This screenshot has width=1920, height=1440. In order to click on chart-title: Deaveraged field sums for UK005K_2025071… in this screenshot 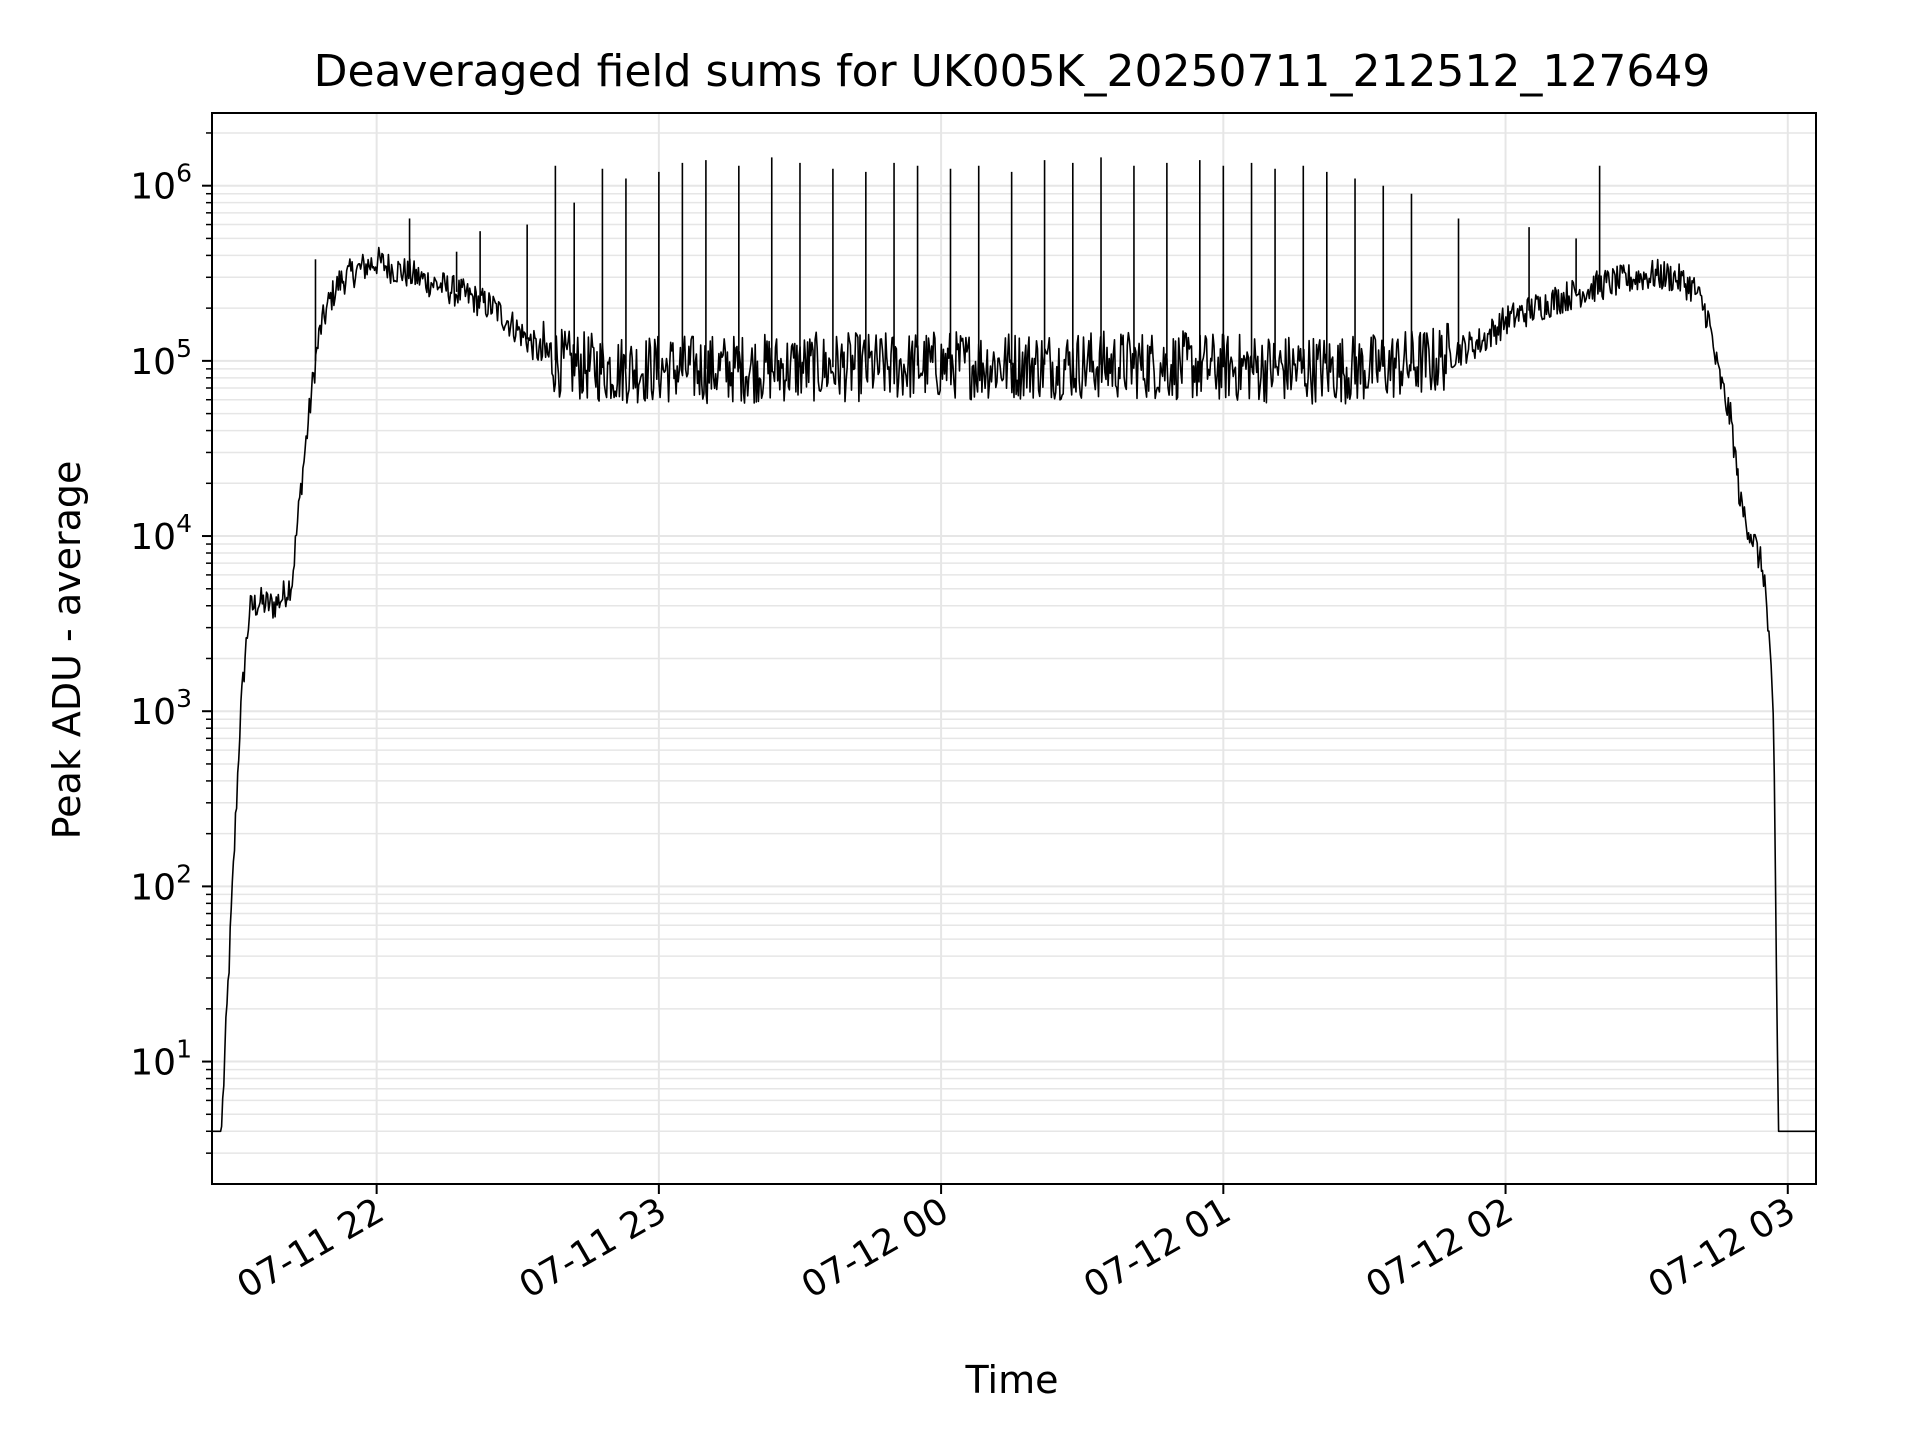, I will do `click(1012, 71)`.